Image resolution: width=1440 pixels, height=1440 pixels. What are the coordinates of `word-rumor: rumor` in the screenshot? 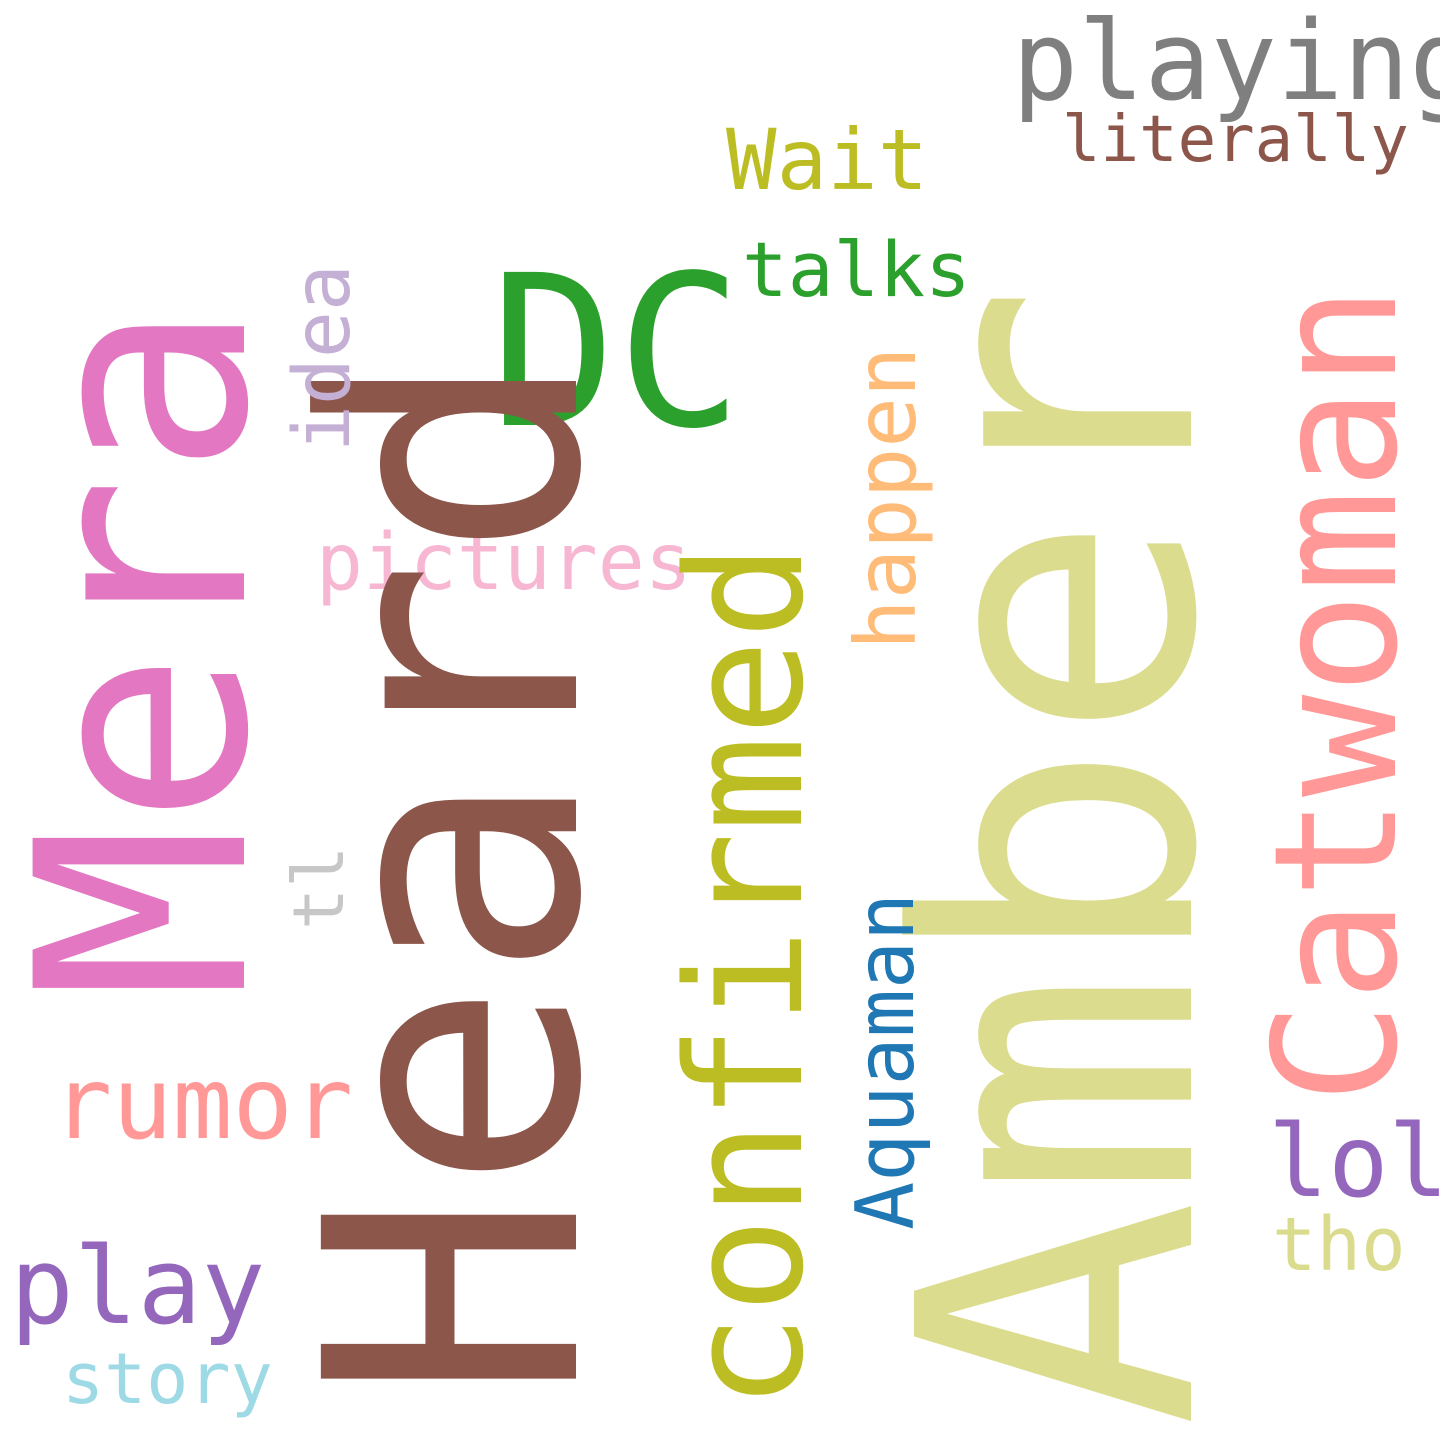 It's located at (203, 1103).